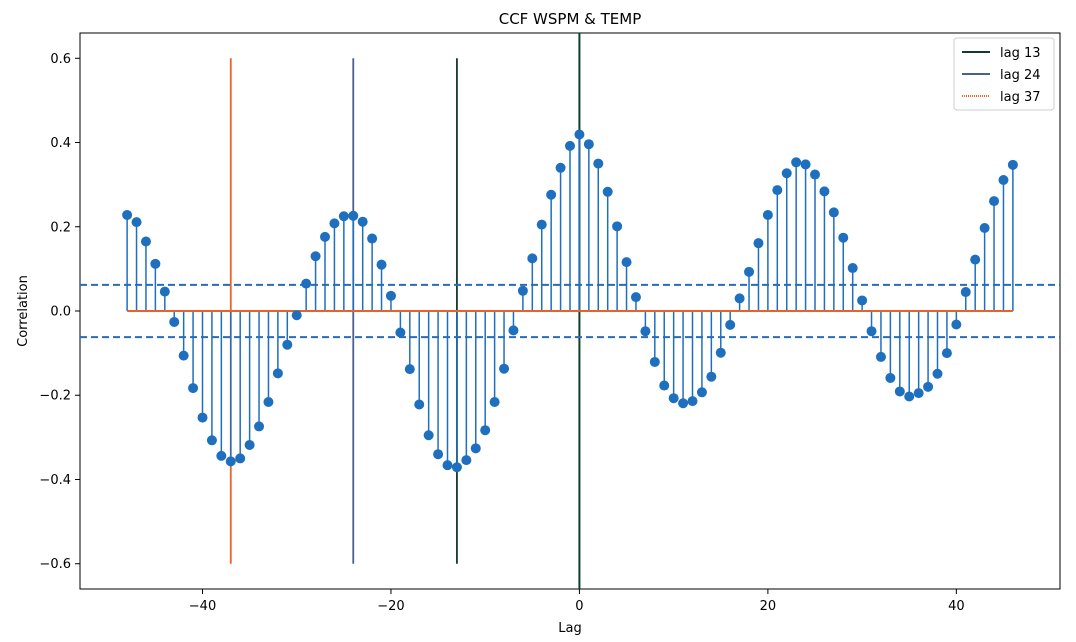 The width and height of the screenshot is (1076, 642). What do you see at coordinates (60, 227) in the screenshot?
I see `y-tick-label: 0.2` at bounding box center [60, 227].